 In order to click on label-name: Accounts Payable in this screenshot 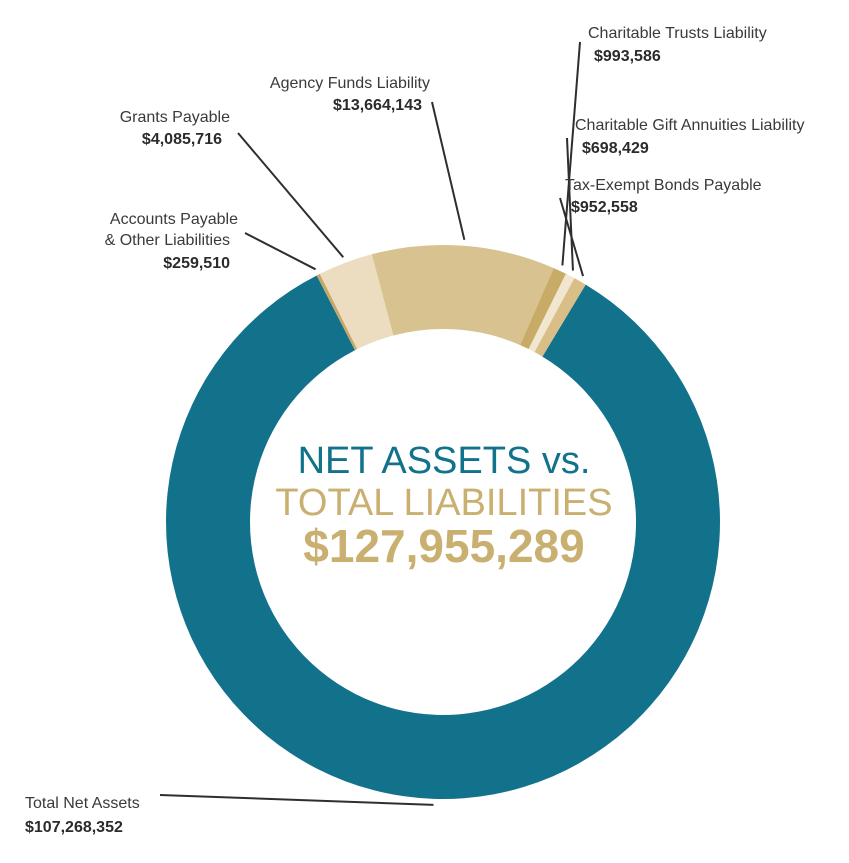, I will do `click(174, 219)`.